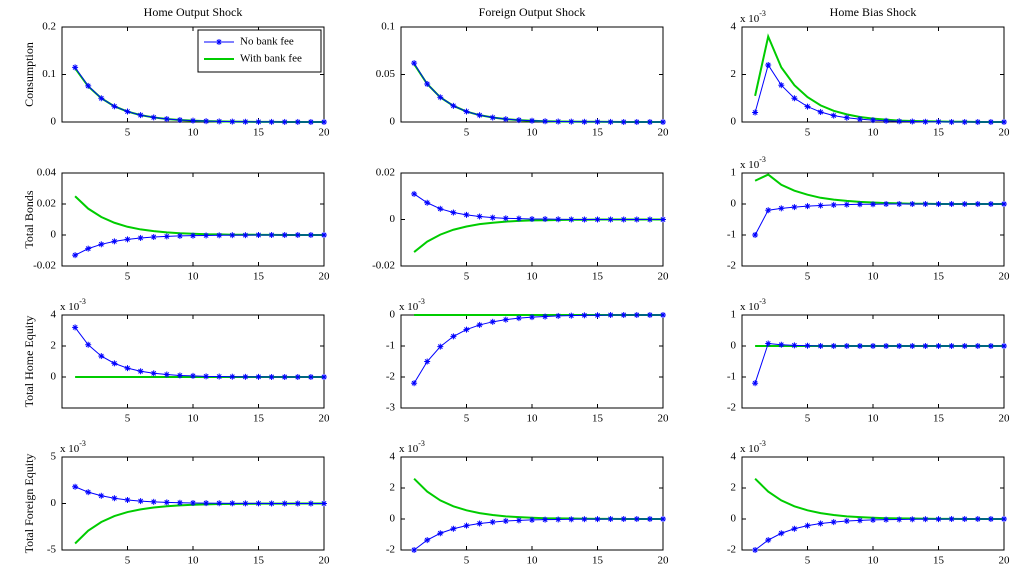  I want to click on subplot-title: Home Output Shock, so click(193, 12).